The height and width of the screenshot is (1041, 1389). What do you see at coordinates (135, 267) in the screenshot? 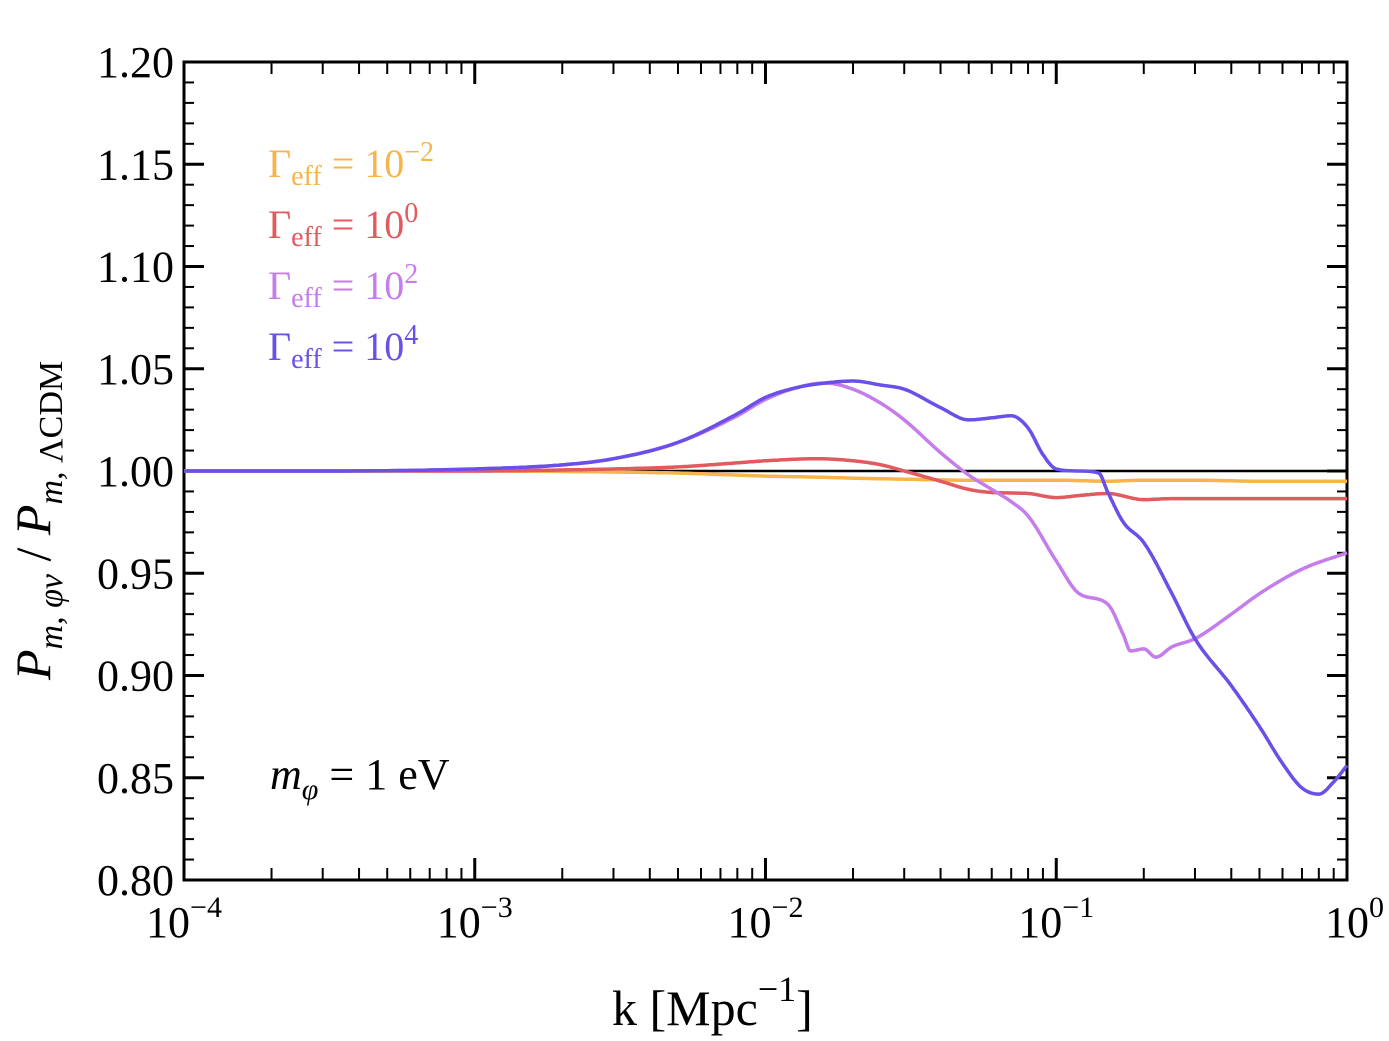
I see `y-tick-label: 1.10` at bounding box center [135, 267].